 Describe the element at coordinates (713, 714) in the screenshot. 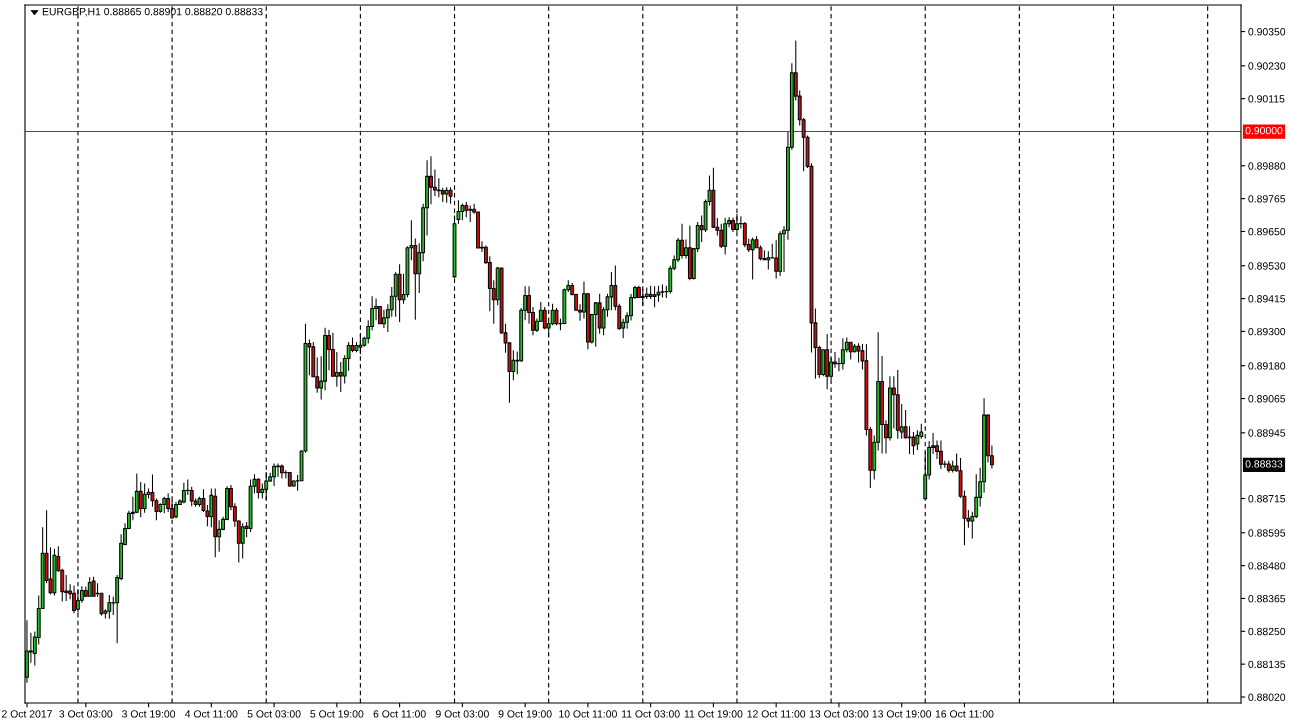

I see `x-tick-label: 11 Oct 19:00` at that location.